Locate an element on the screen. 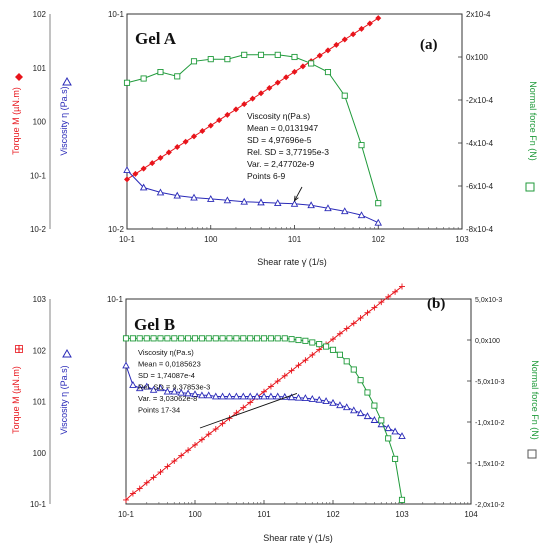 The height and width of the screenshot is (550, 547). panel-b-x-tick-label: 104 is located at coordinates (471, 514).